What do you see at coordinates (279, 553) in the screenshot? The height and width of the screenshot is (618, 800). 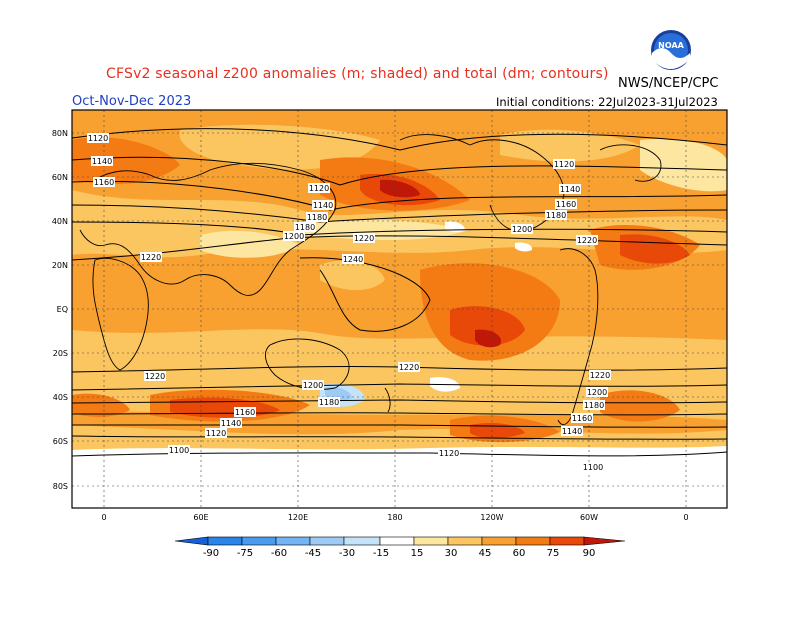 I see `legend-label: -60` at bounding box center [279, 553].